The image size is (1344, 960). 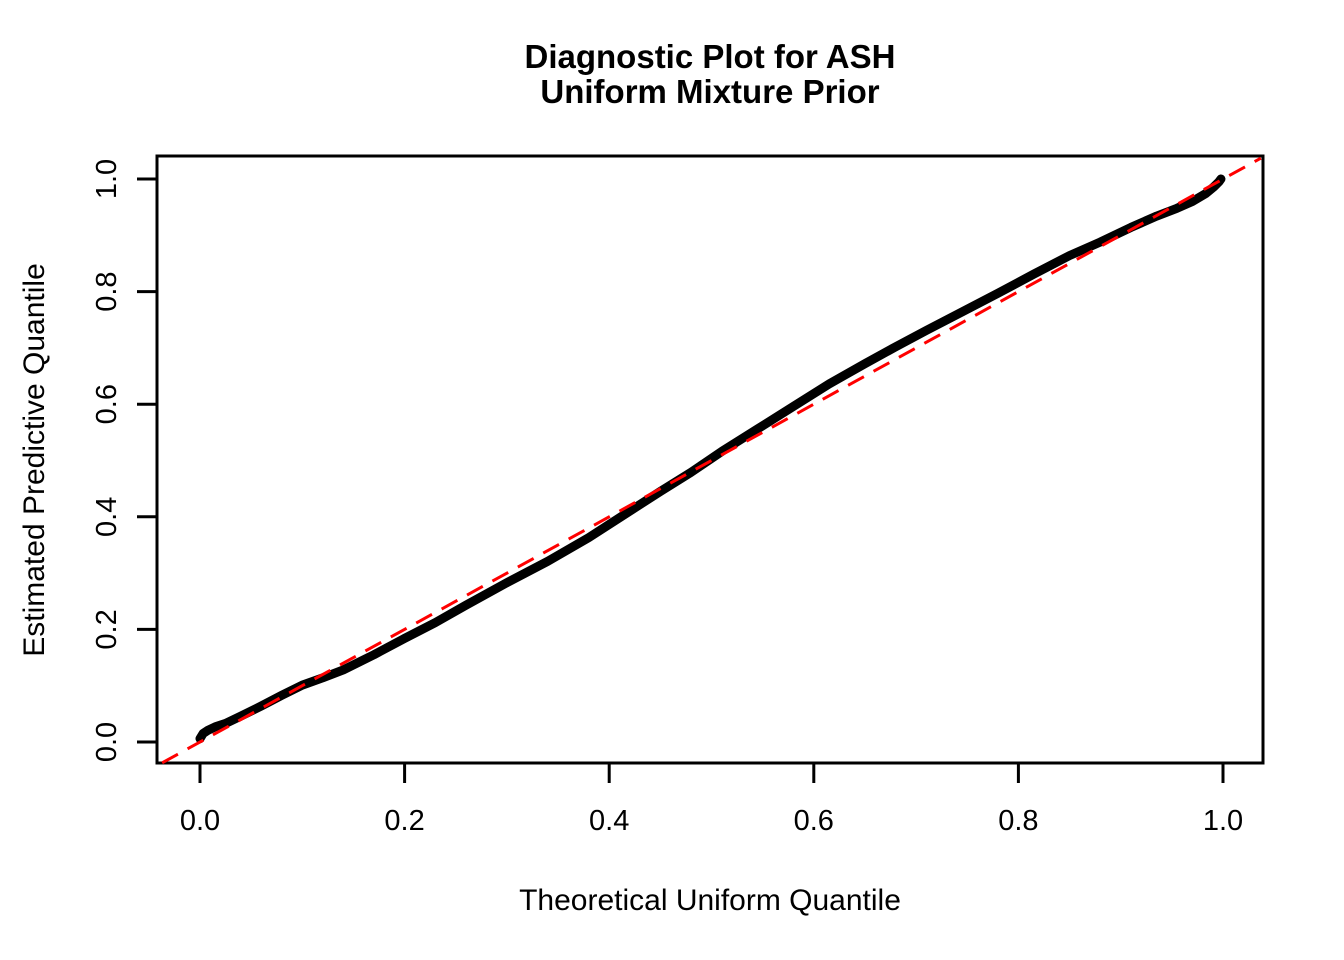 What do you see at coordinates (107, 179) in the screenshot?
I see `y-tick-label: 1.0` at bounding box center [107, 179].